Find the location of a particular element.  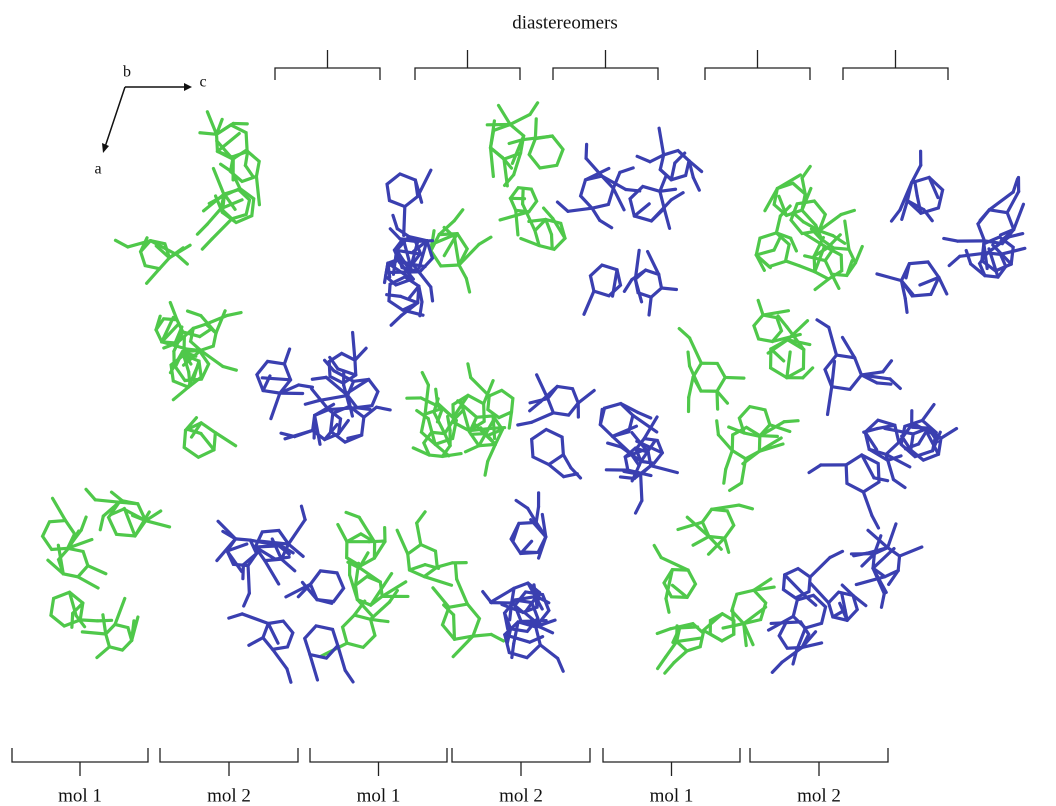

bottom-brackets: mol 1 mol 2 mol 1 mol 2 mol 1 mol 2 is located at coordinates (450, 777).